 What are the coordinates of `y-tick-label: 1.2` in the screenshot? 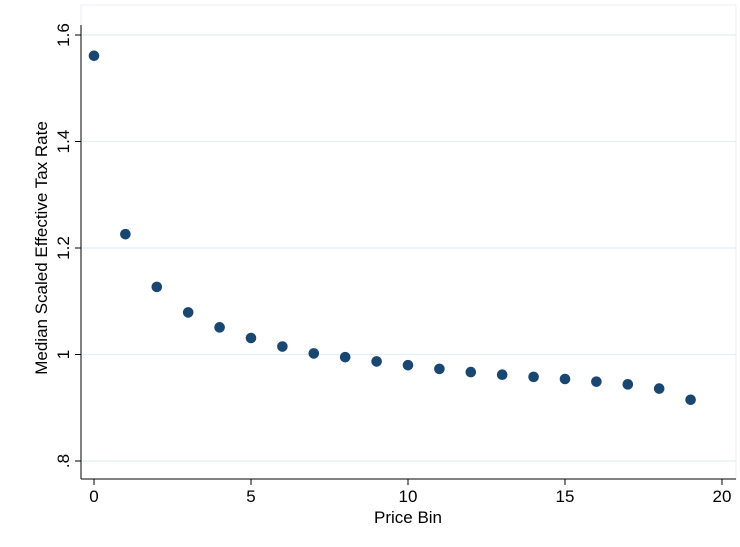 It's located at (63, 248).